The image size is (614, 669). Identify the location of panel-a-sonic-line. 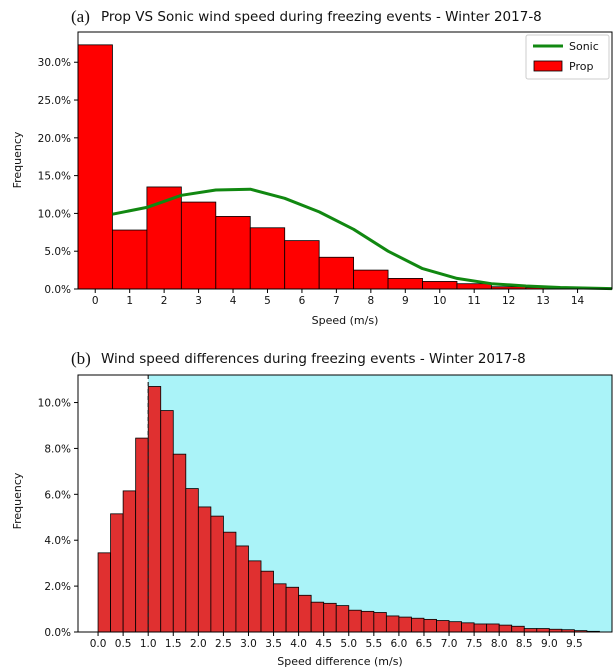
(362, 239).